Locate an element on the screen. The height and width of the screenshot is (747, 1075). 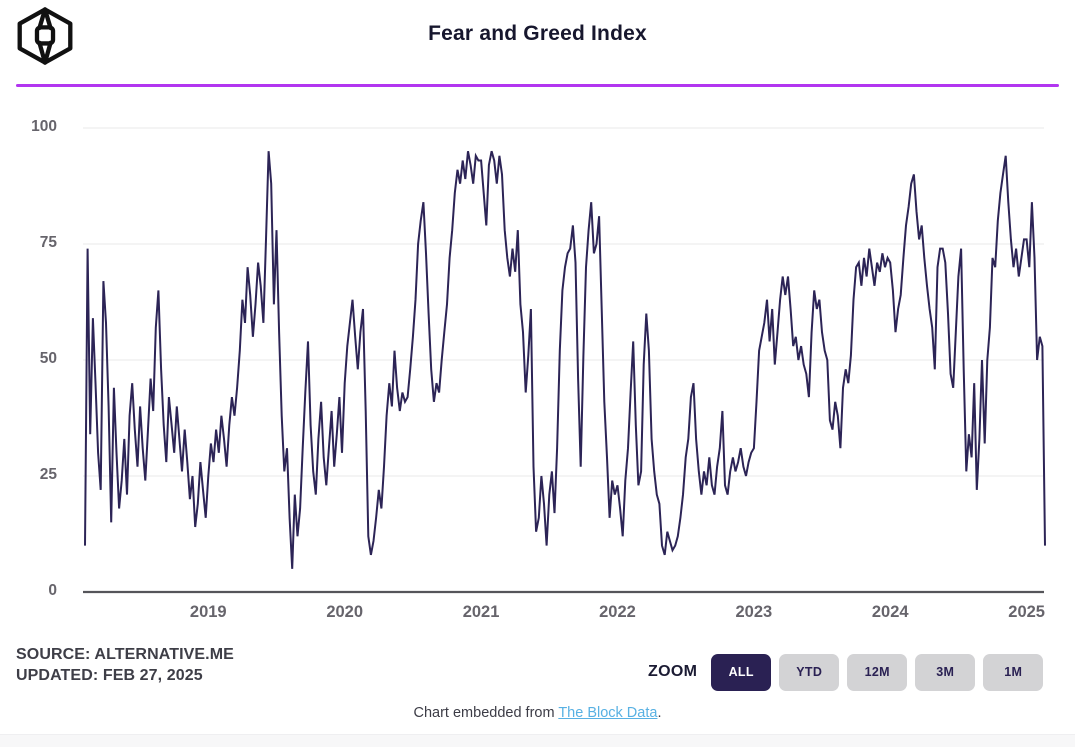
embed-prefix: Chart embedded from is located at coordinates (486, 713).